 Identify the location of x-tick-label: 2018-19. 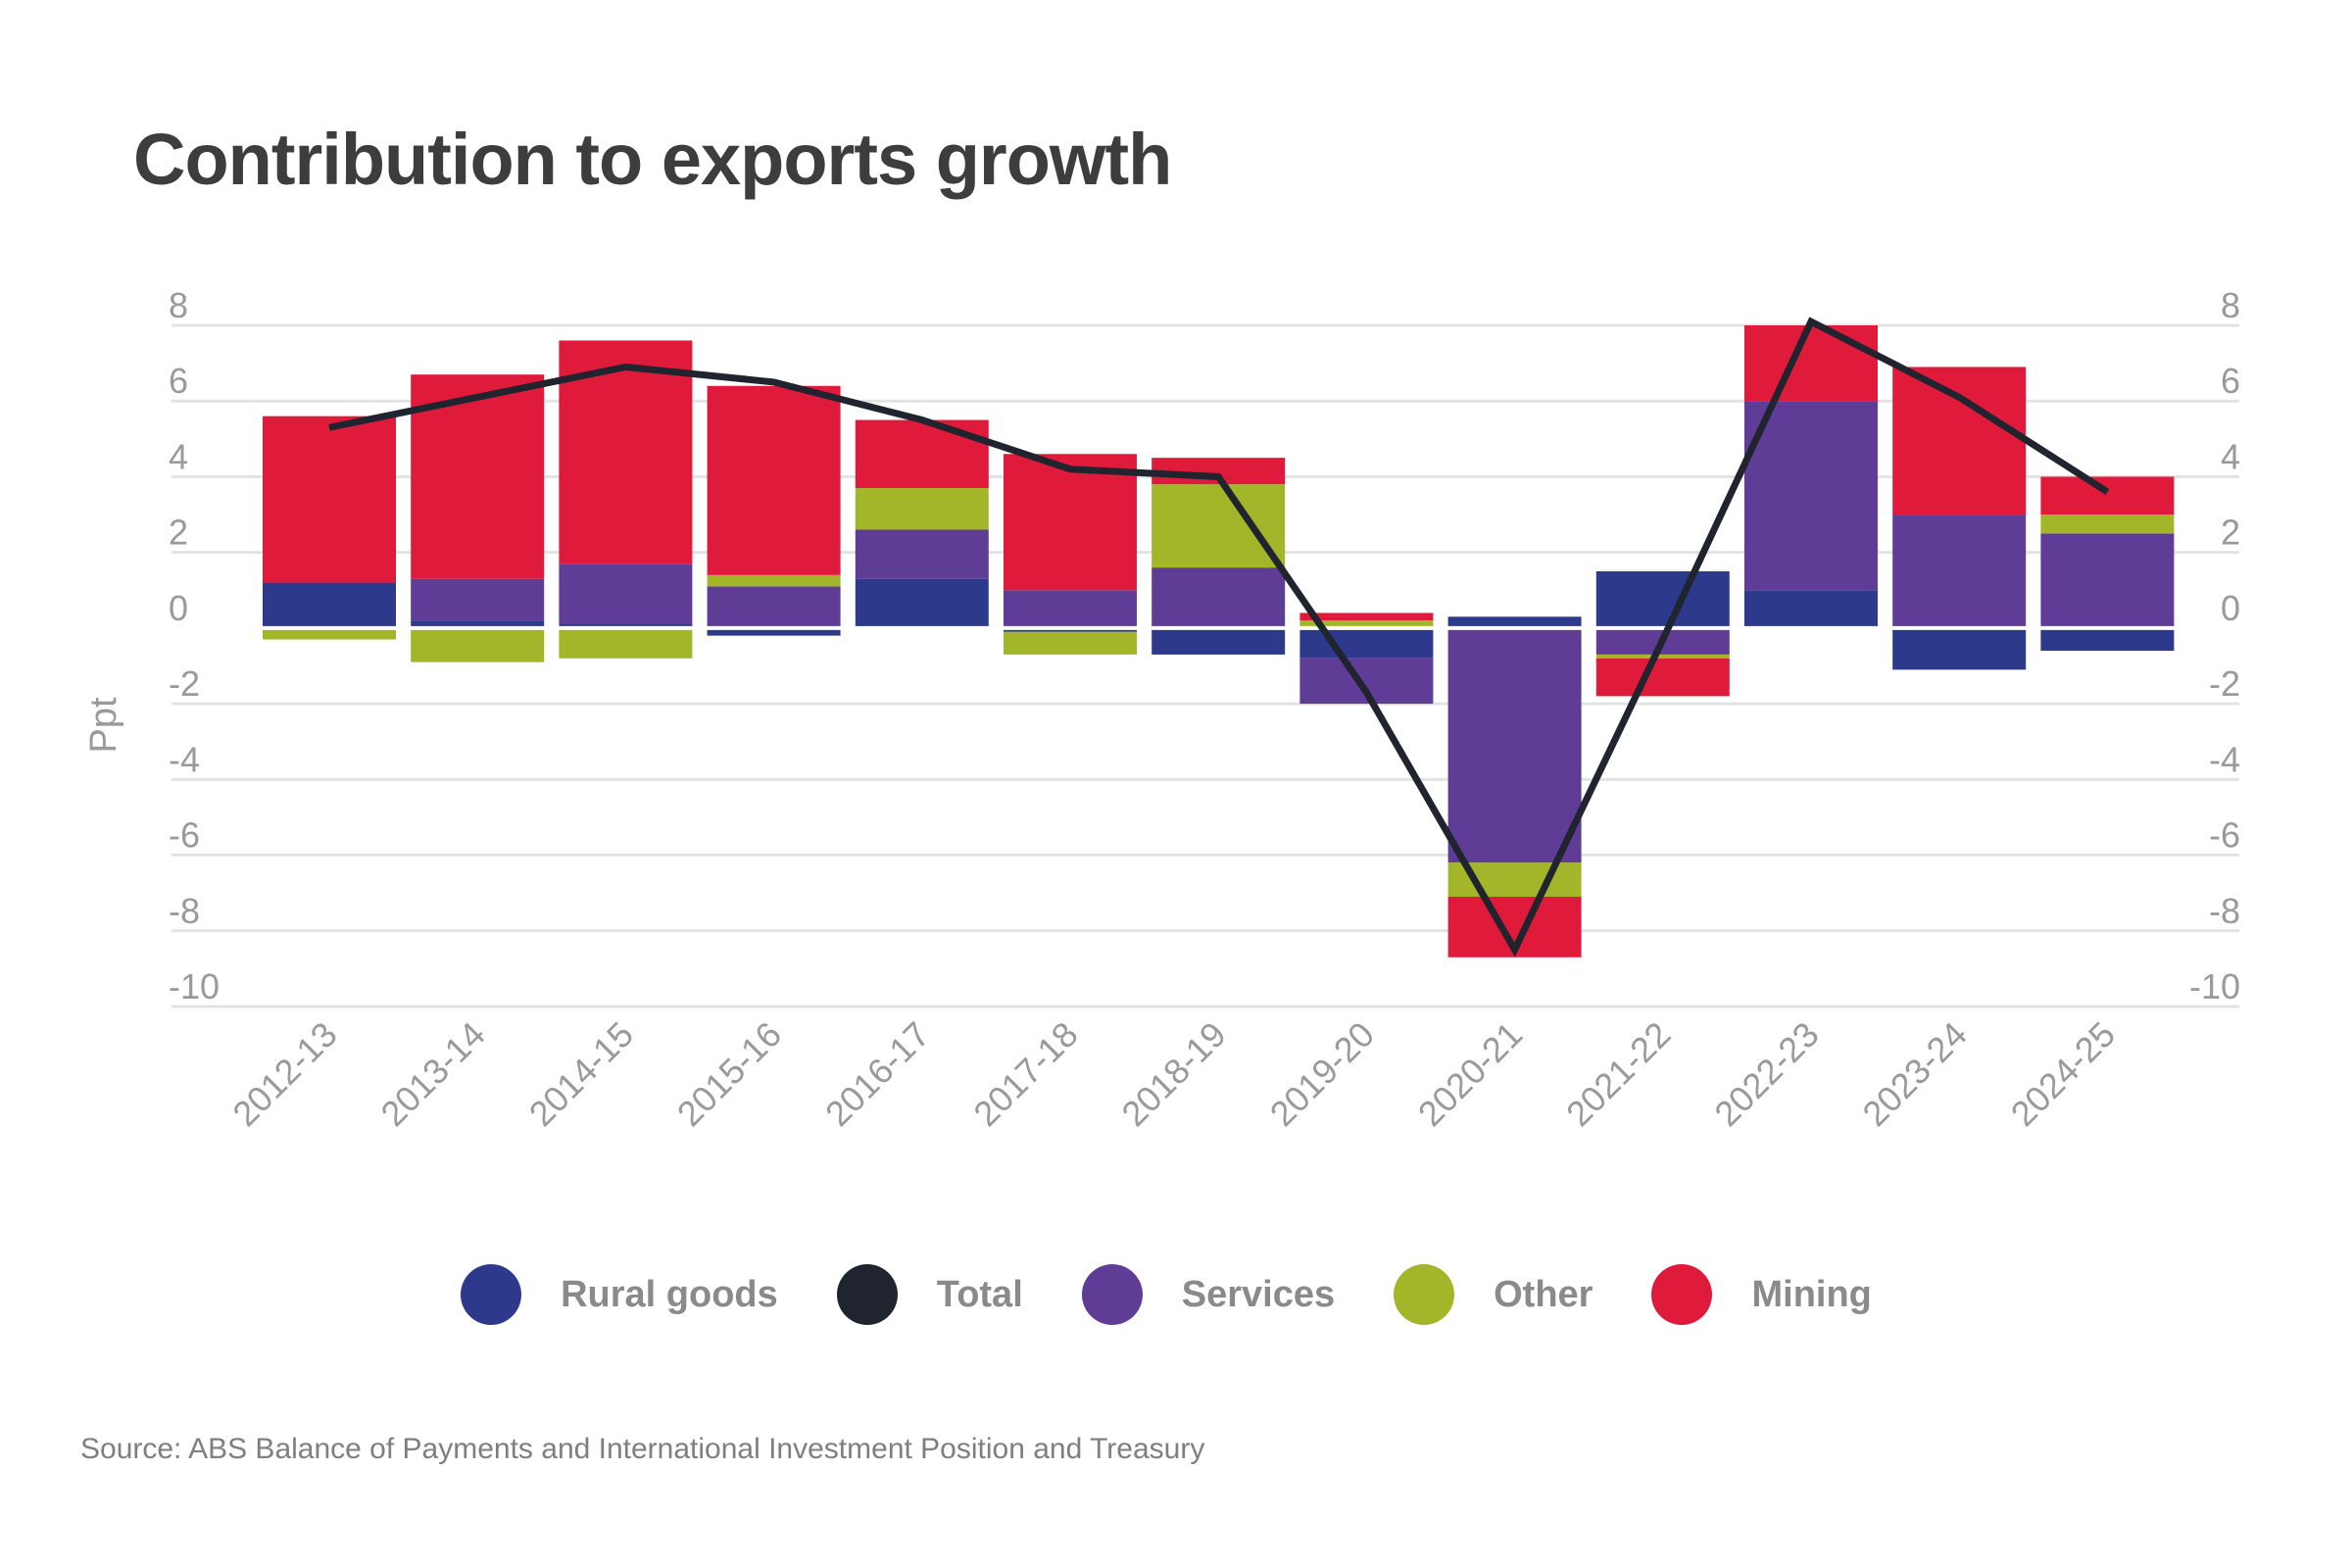
(1173, 1074).